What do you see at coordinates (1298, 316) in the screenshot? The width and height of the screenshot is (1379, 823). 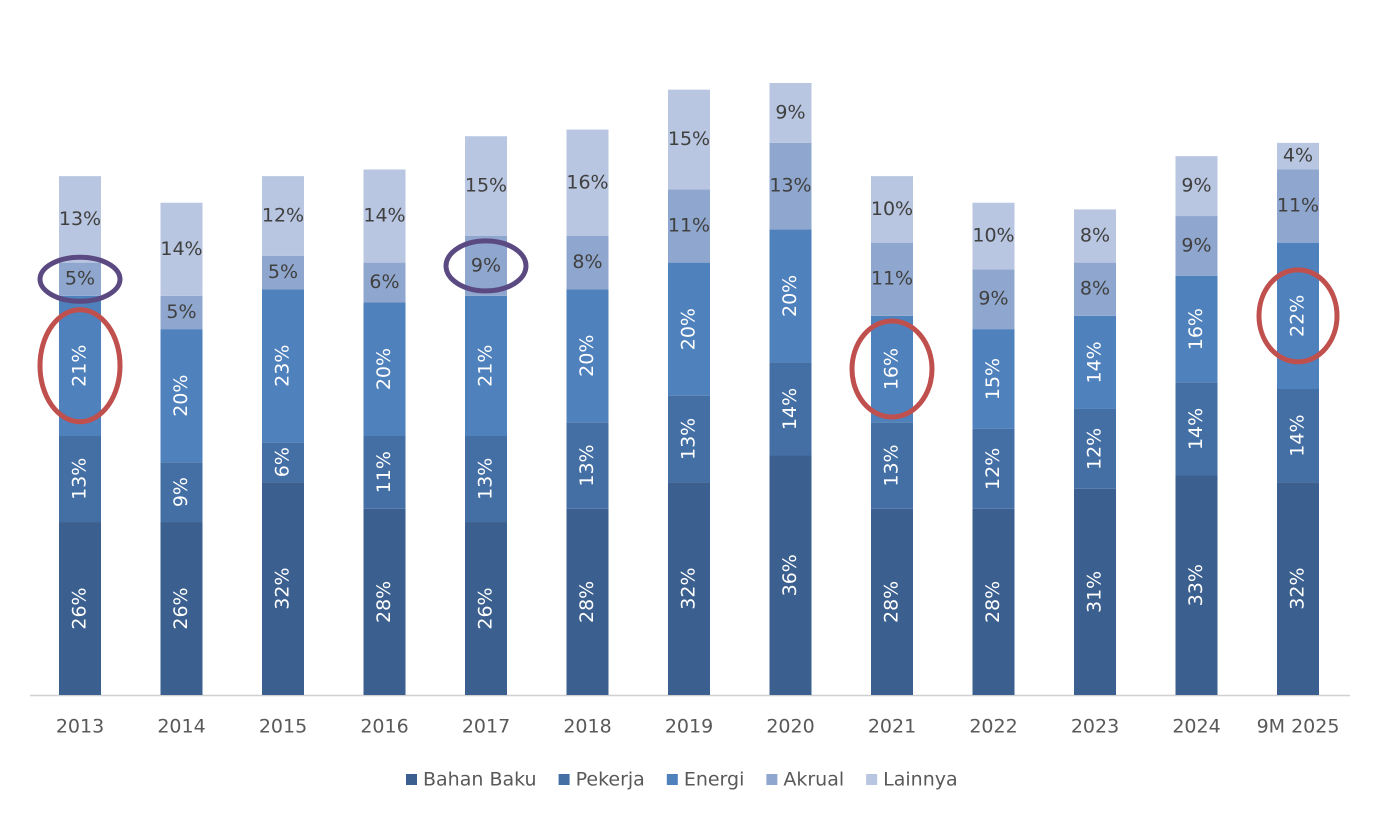 I see `data-label: 22%` at bounding box center [1298, 316].